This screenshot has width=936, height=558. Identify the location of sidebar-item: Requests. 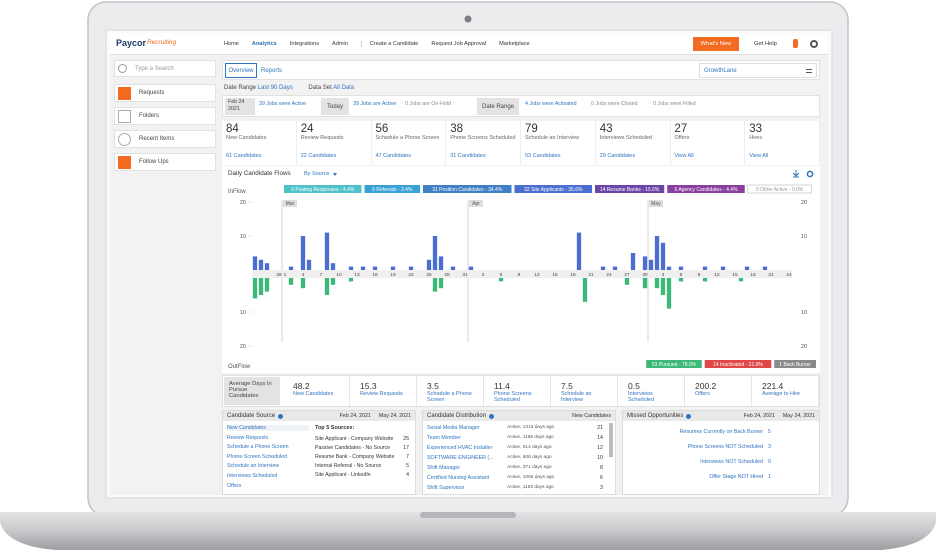
(165, 93).